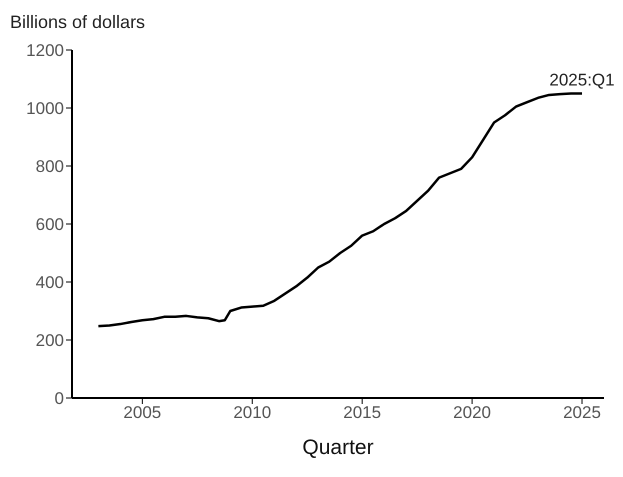 The width and height of the screenshot is (623, 477). Describe the element at coordinates (78, 22) in the screenshot. I see `y-axis-title: Billions of dollars` at that location.